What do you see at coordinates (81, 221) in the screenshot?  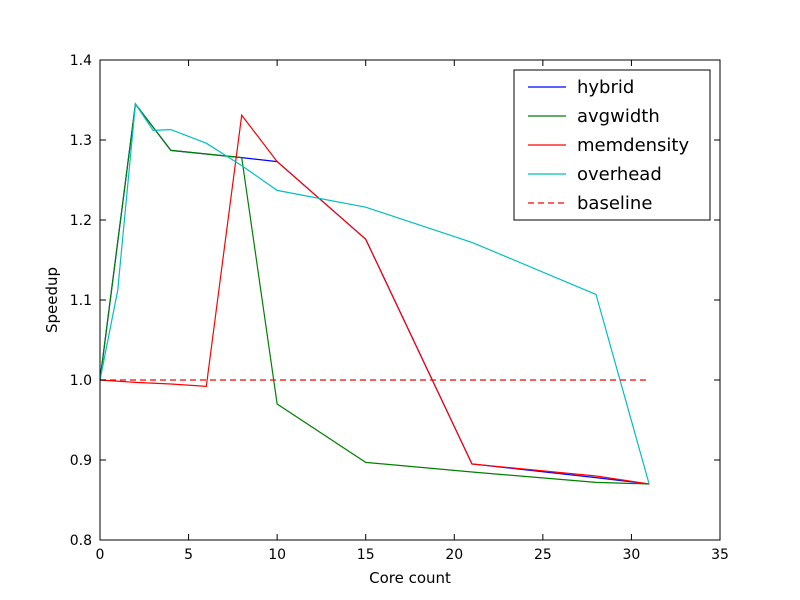 I see `y-tick-label: 1.2` at bounding box center [81, 221].